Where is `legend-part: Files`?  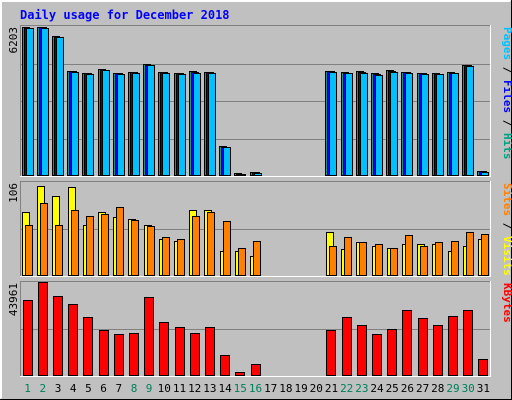
legend-part: Files is located at coordinates (506, 96).